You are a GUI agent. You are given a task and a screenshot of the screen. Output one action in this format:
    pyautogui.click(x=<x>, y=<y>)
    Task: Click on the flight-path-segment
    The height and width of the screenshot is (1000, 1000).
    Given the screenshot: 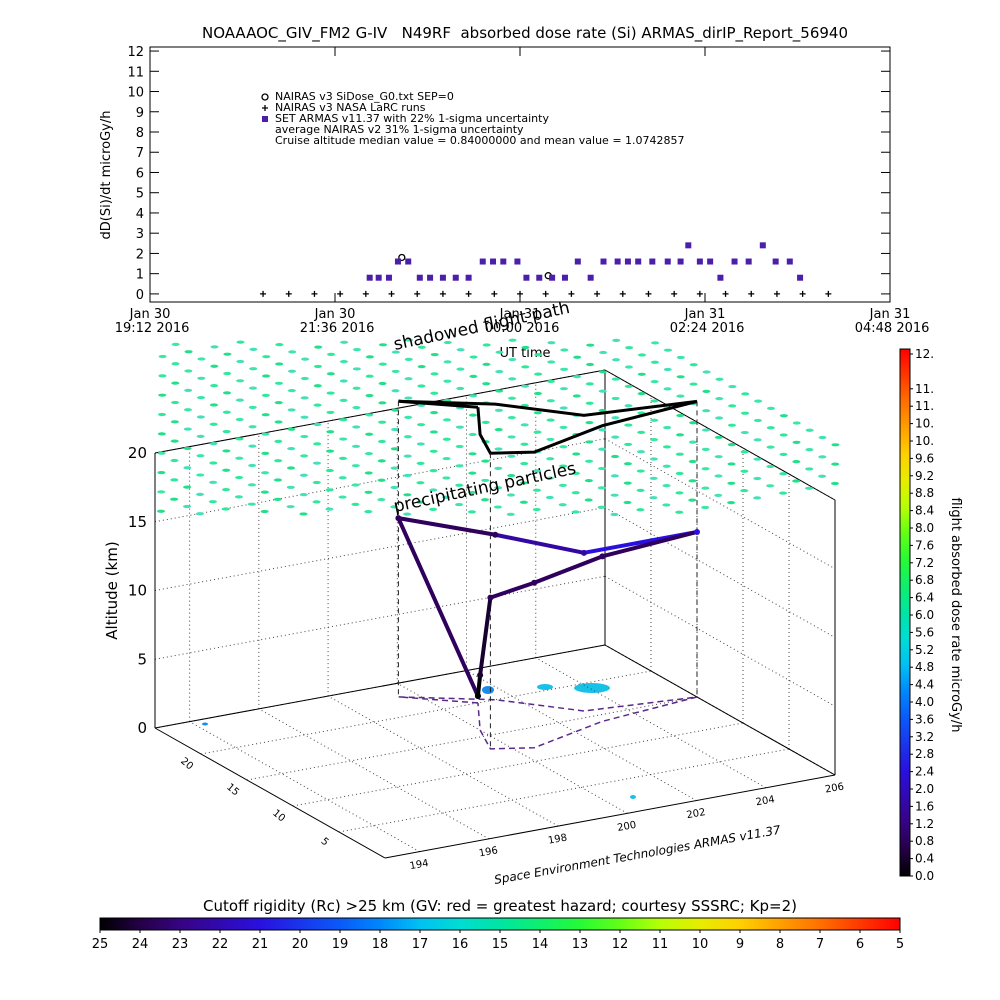 What is the action you would take?
    pyautogui.click(x=512, y=590)
    